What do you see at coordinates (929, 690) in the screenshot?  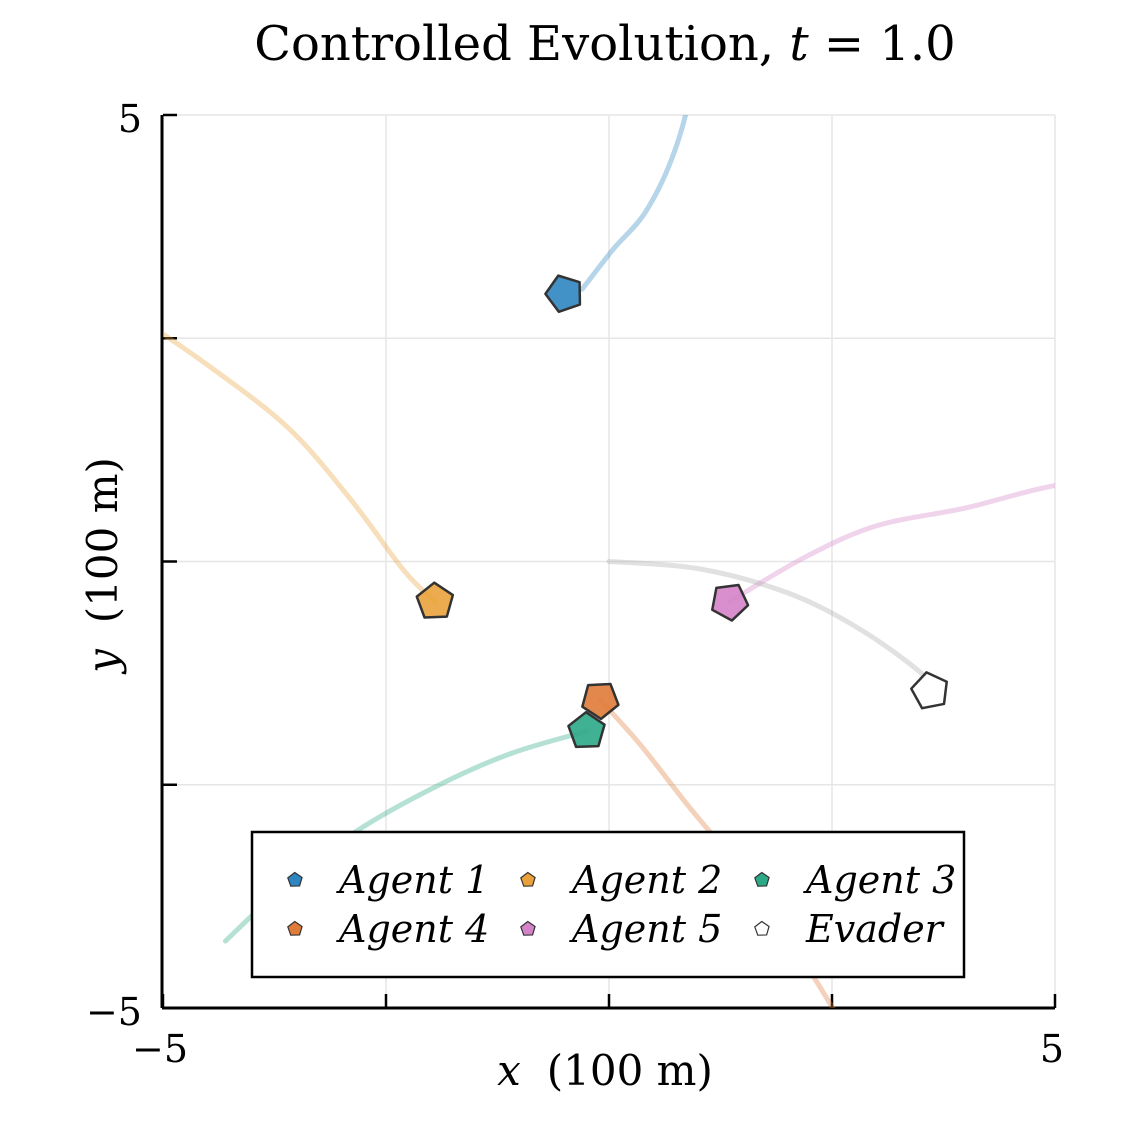 I see `marker-evader` at bounding box center [929, 690].